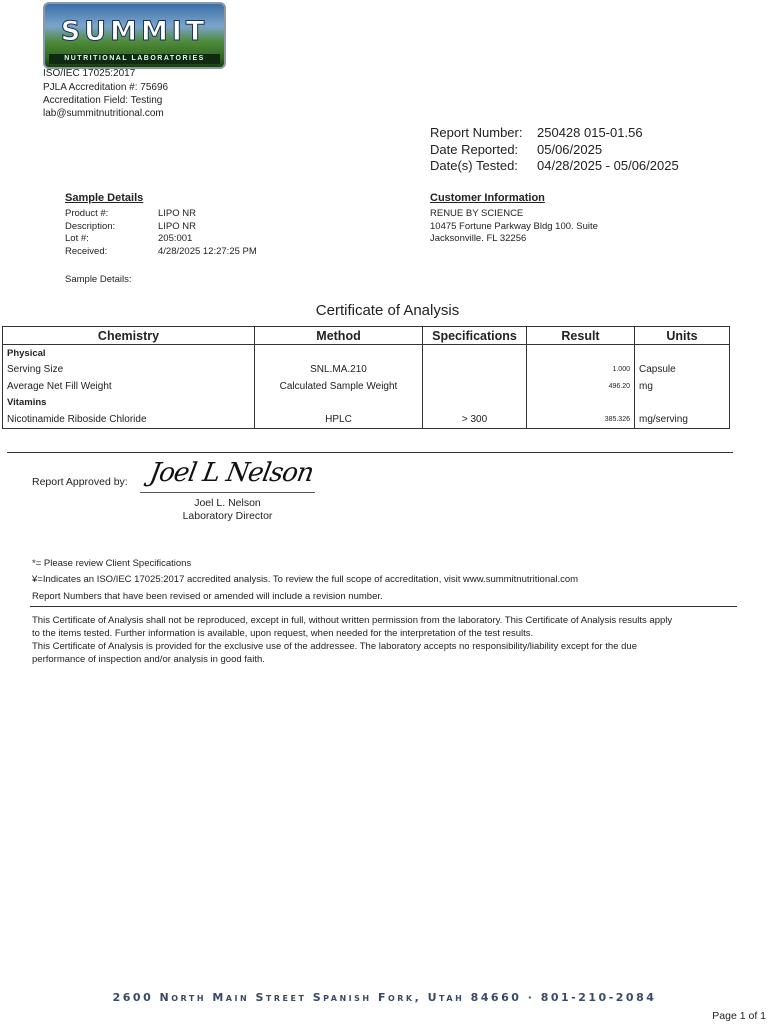  I want to click on email-link: lab@summitnutritional.com, so click(103, 113).